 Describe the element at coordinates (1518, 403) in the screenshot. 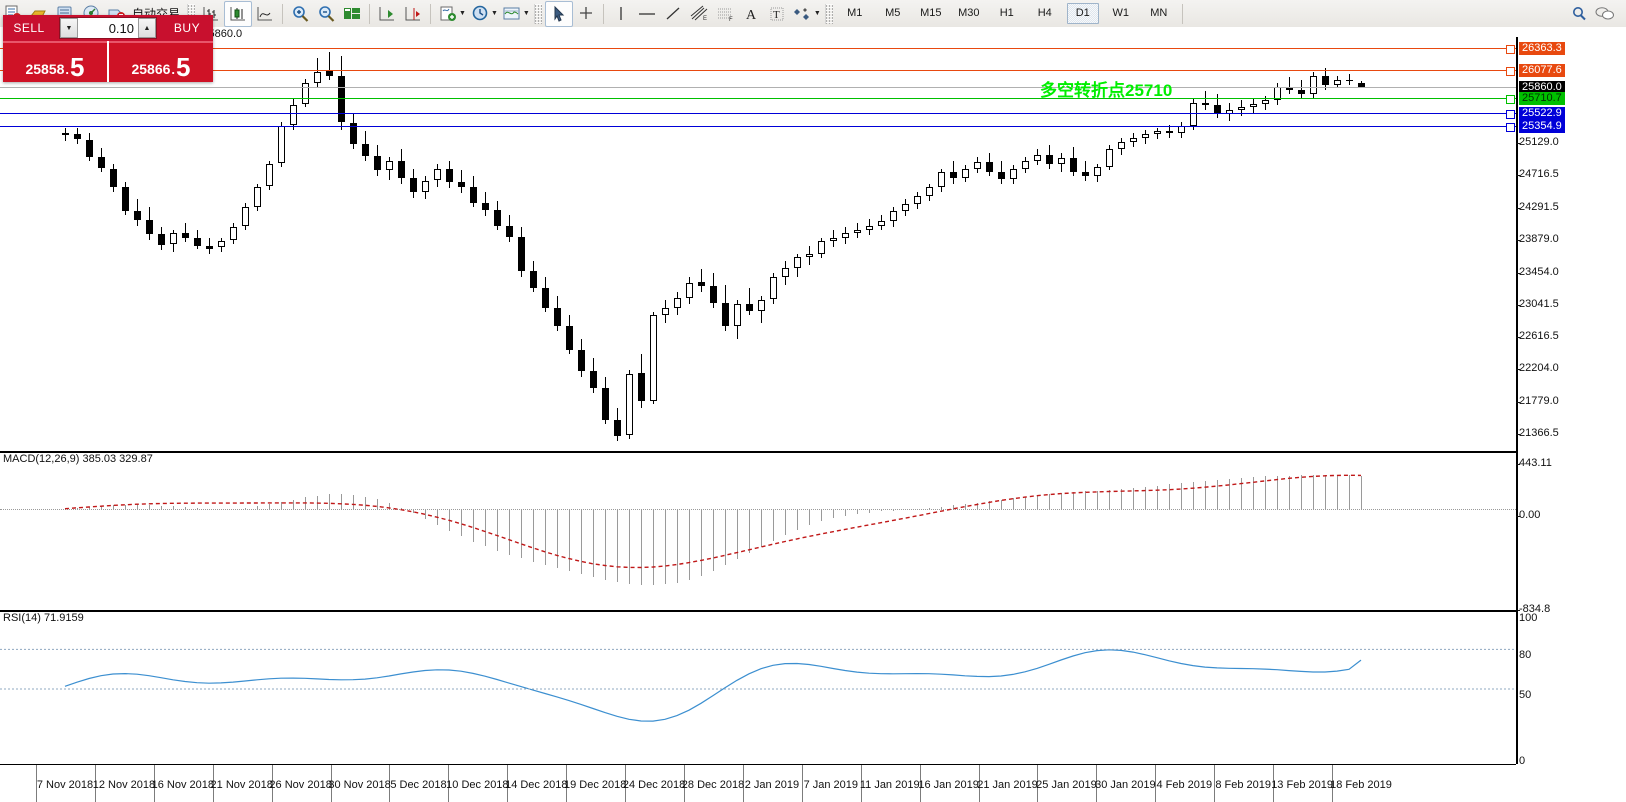

I see `price-tick-mark` at that location.